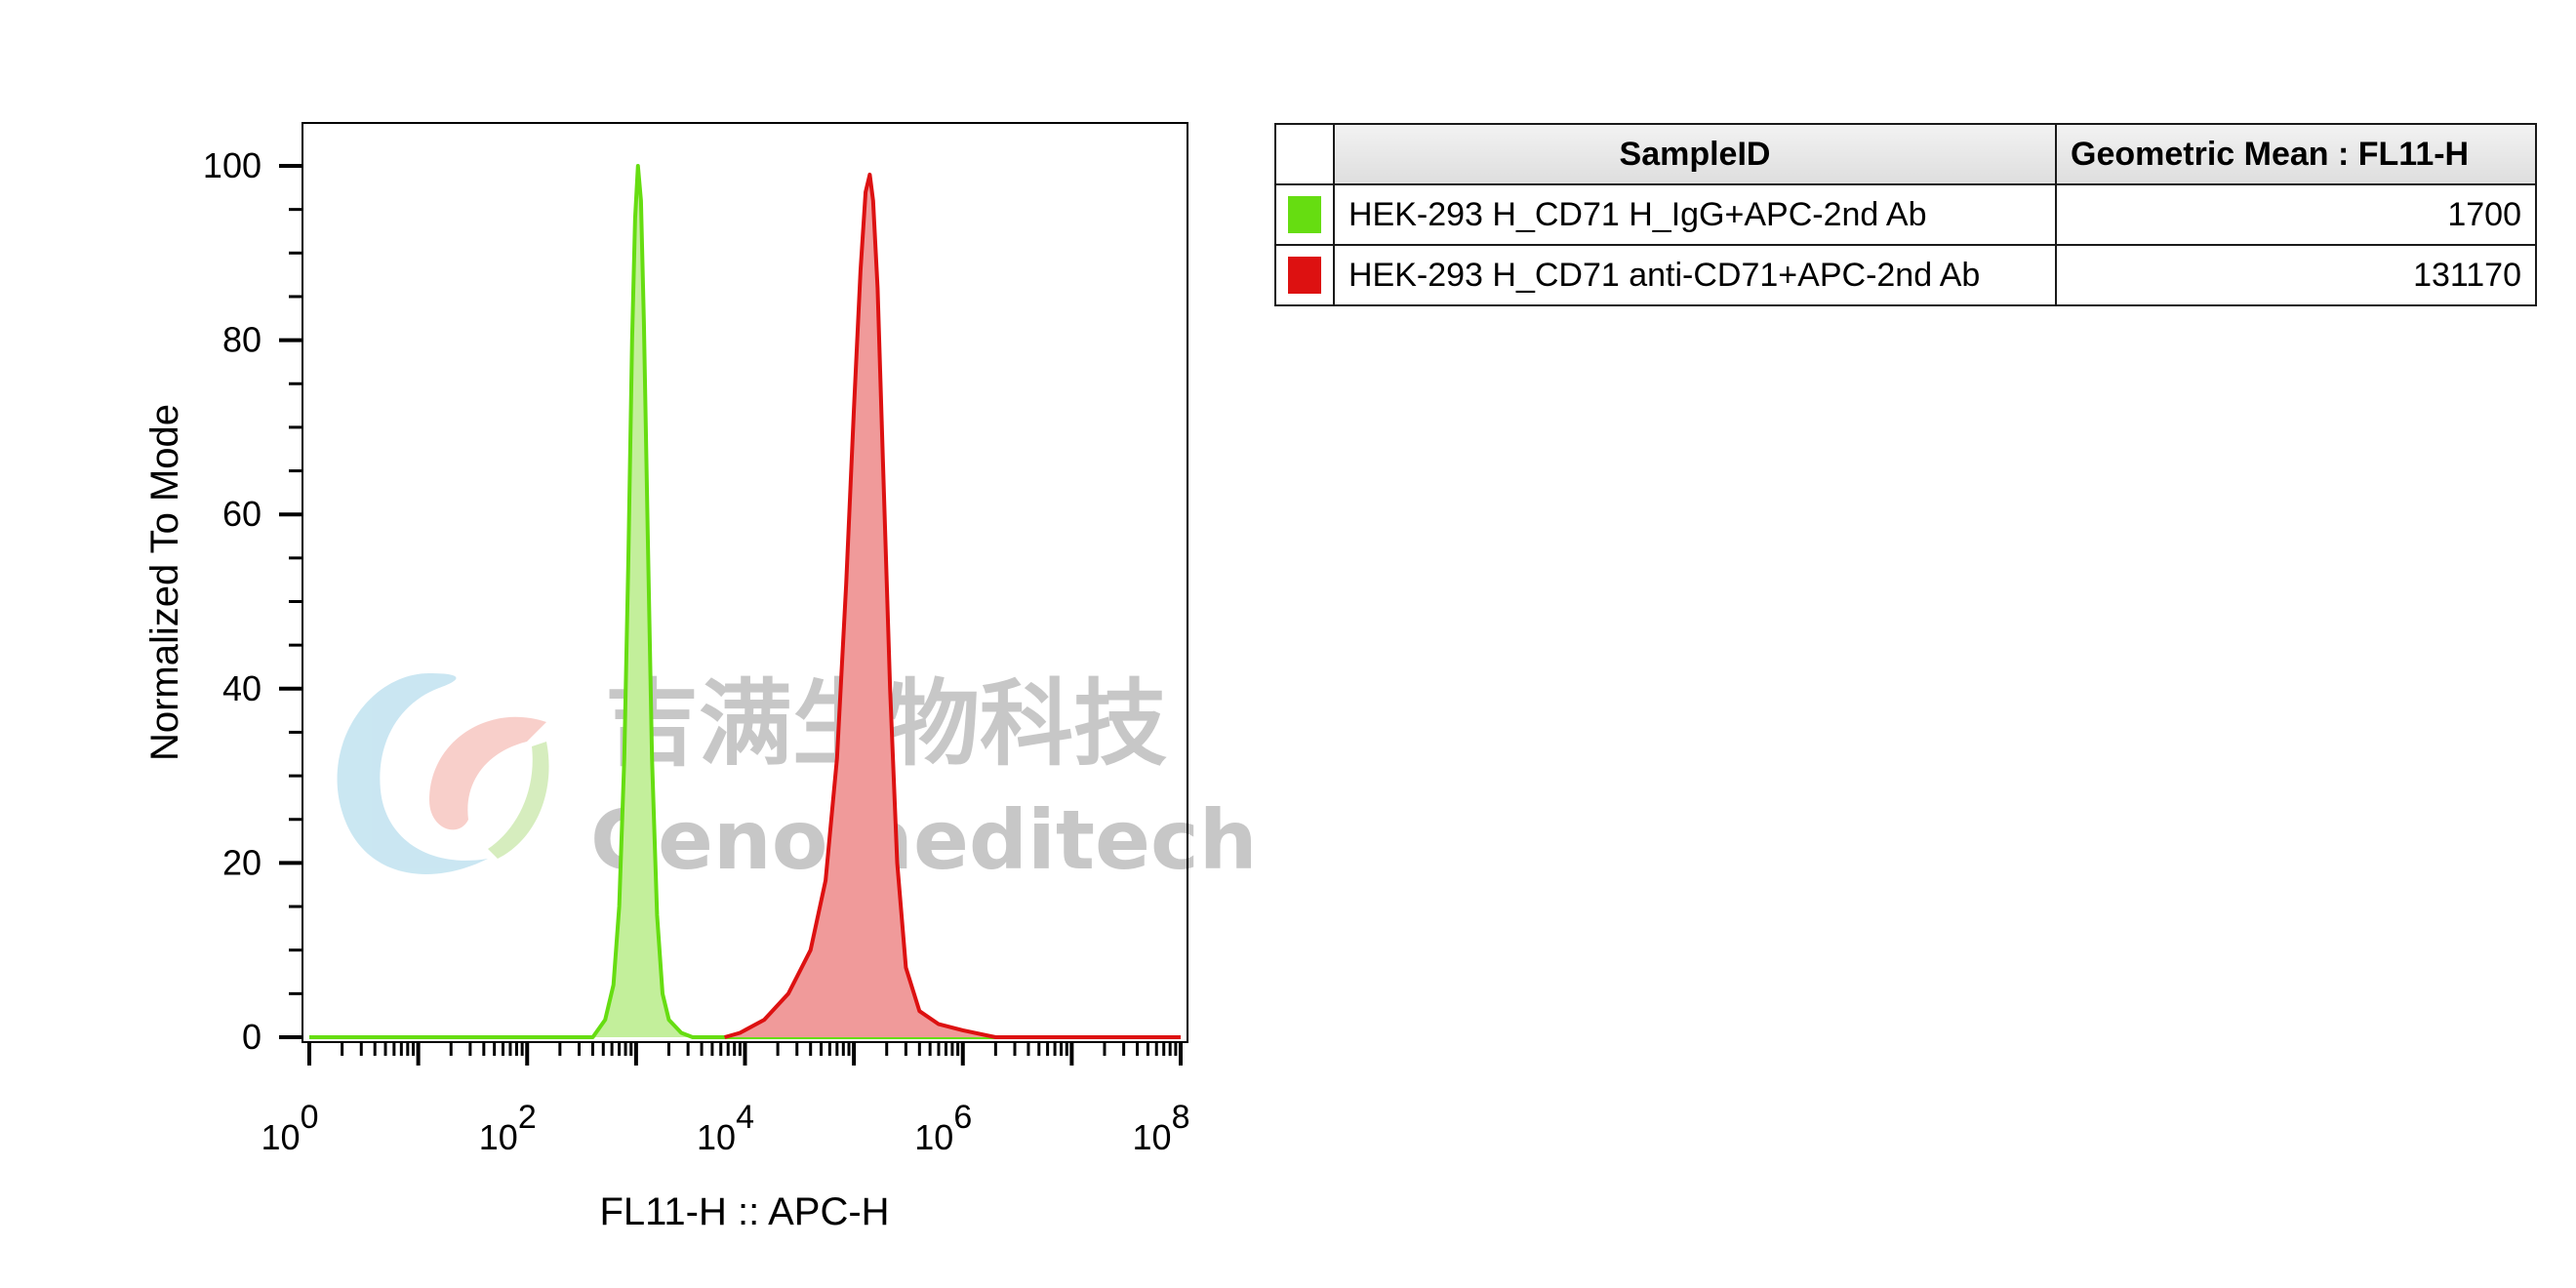 This screenshot has width=2576, height=1288. I want to click on table-row: HEK-293 H_CD71 H_IgG+APC-2nd Ab 1700, so click(1905, 214).